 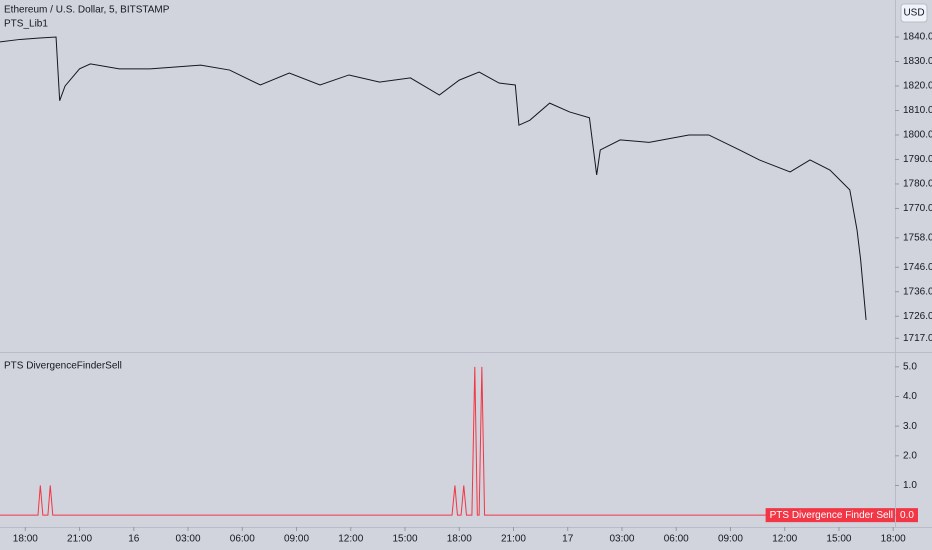 I want to click on last-value-tag: 0.0, so click(x=907, y=515).